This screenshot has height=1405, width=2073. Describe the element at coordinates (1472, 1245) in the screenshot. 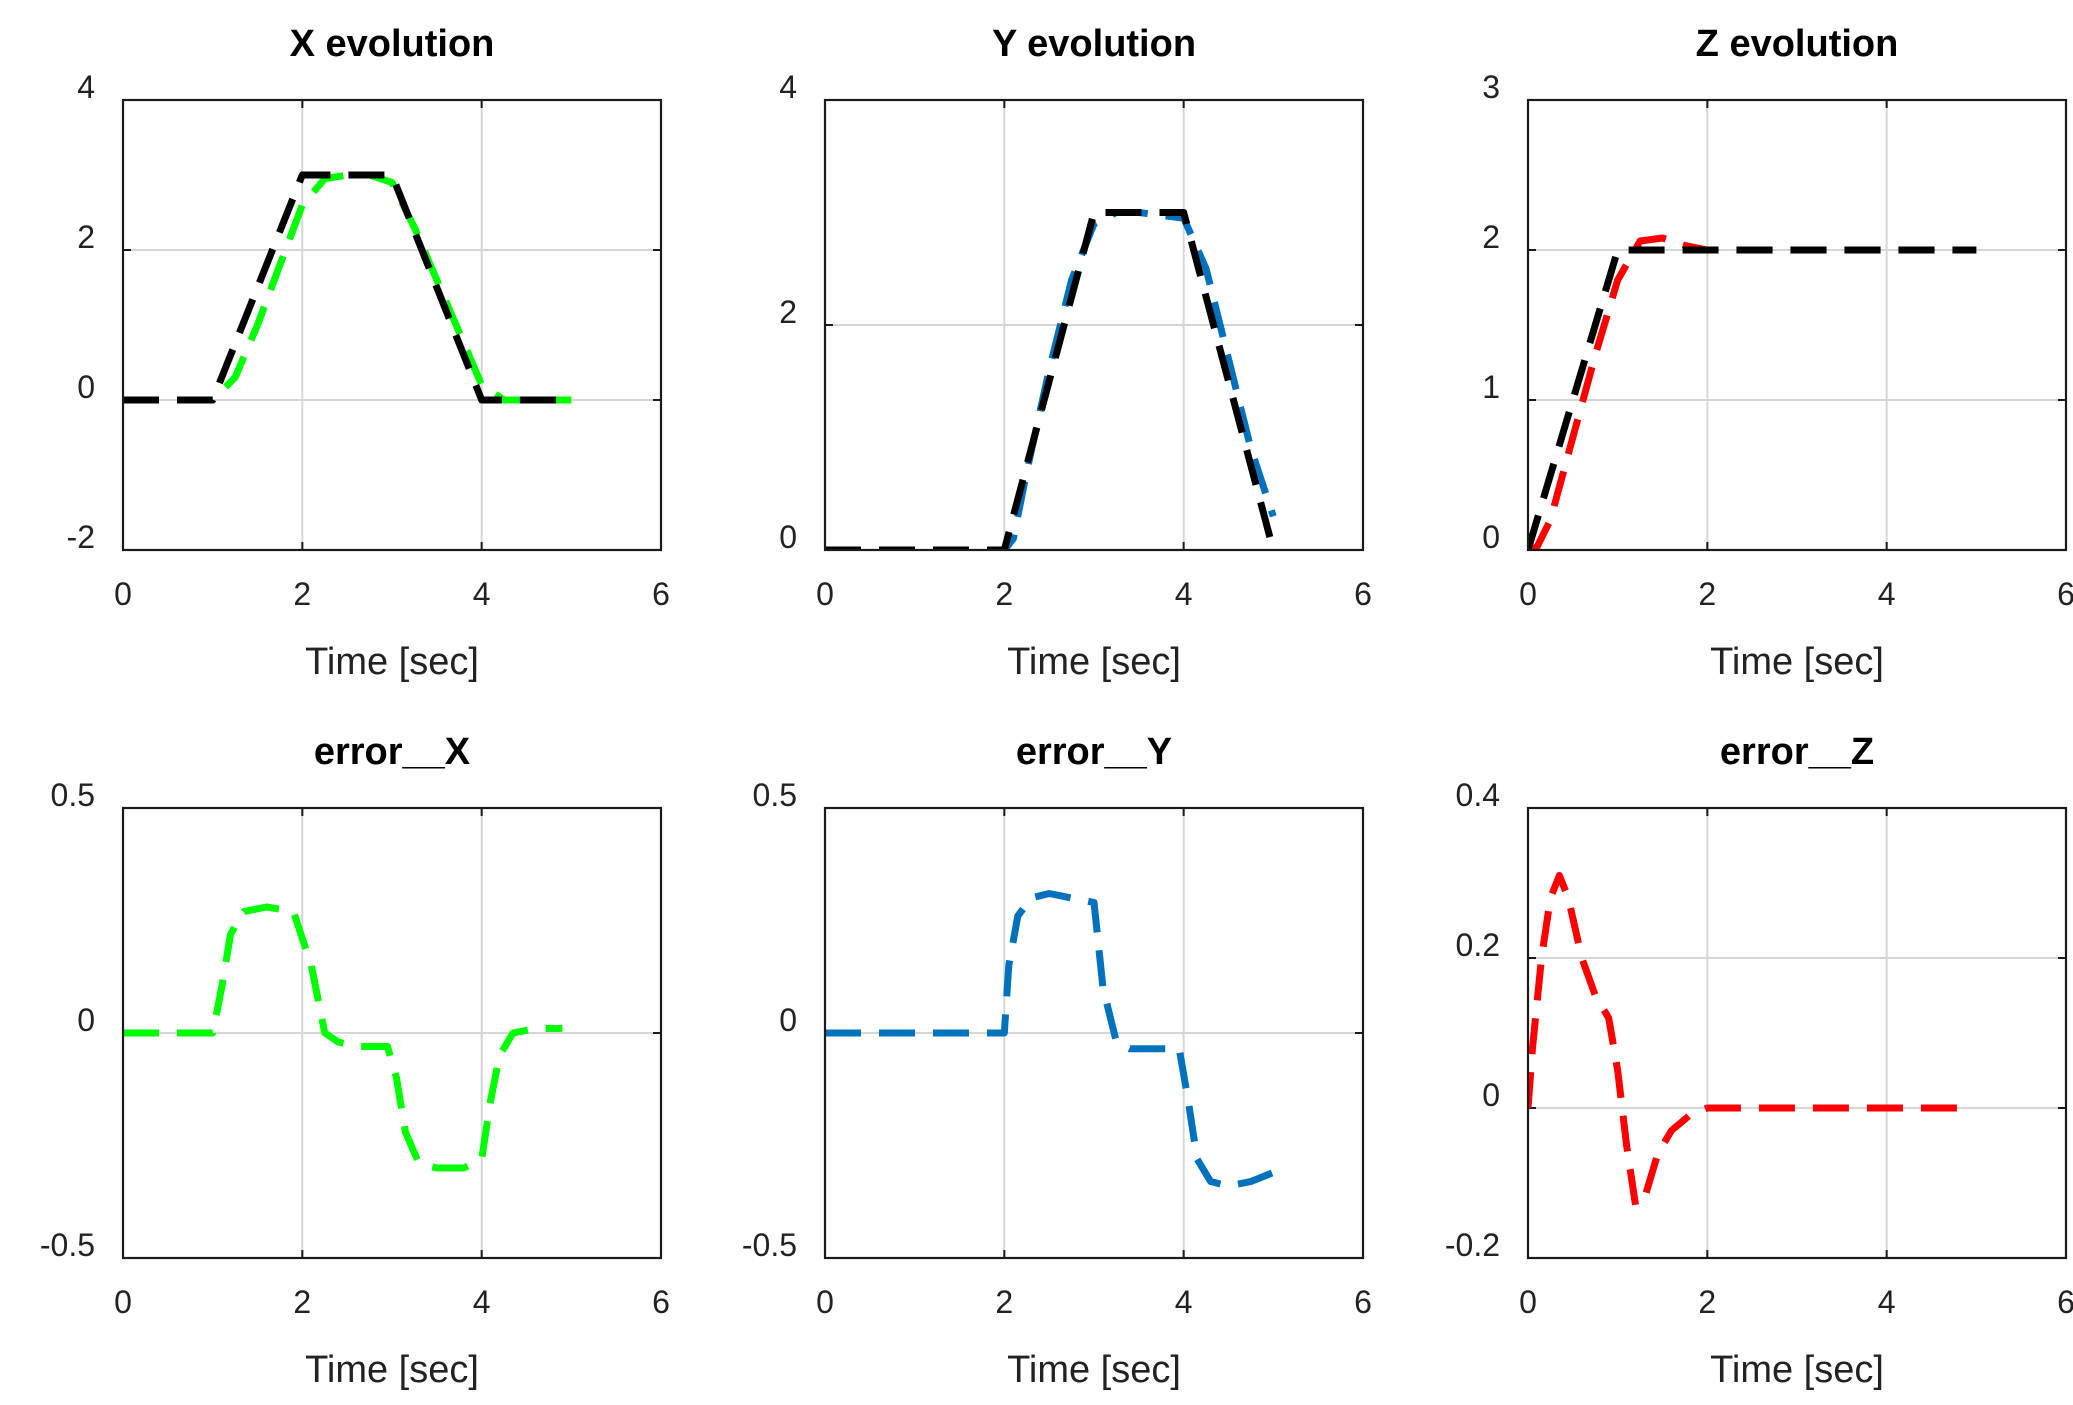

I see `y-tick-label: -0.2` at that location.